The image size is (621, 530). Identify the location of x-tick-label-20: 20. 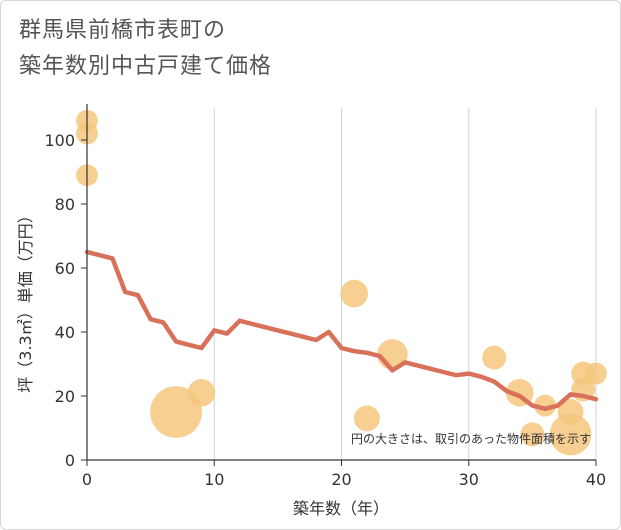
(341, 479).